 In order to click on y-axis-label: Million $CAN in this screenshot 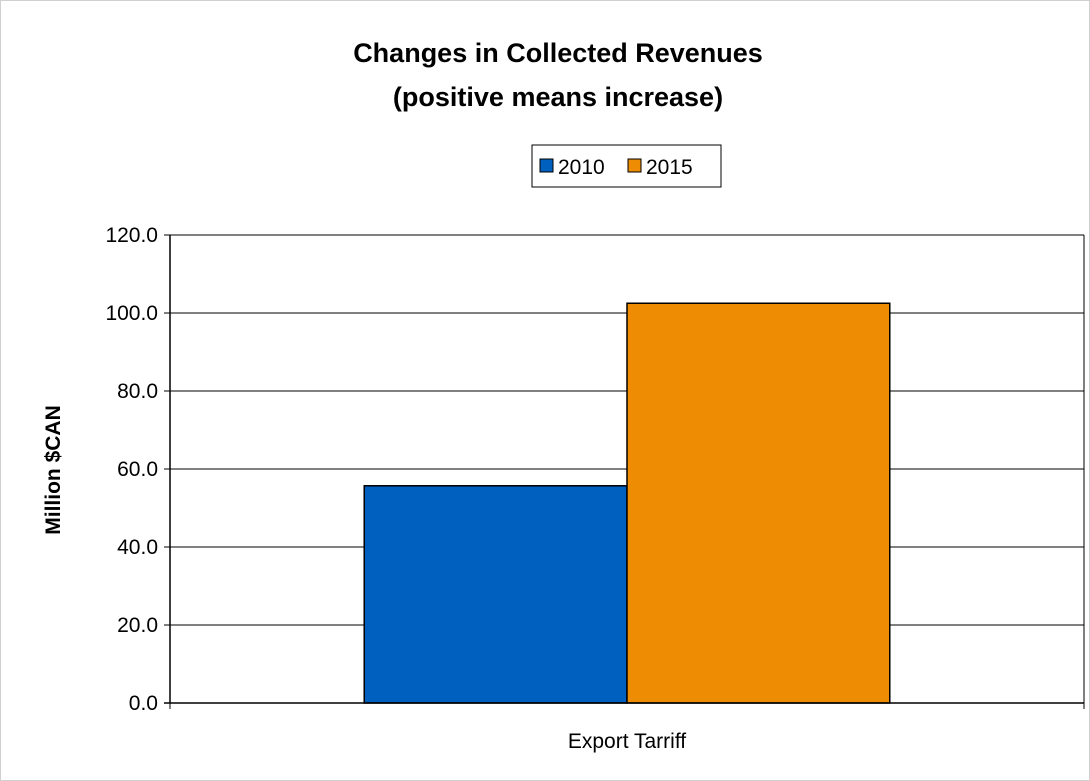, I will do `click(53, 470)`.